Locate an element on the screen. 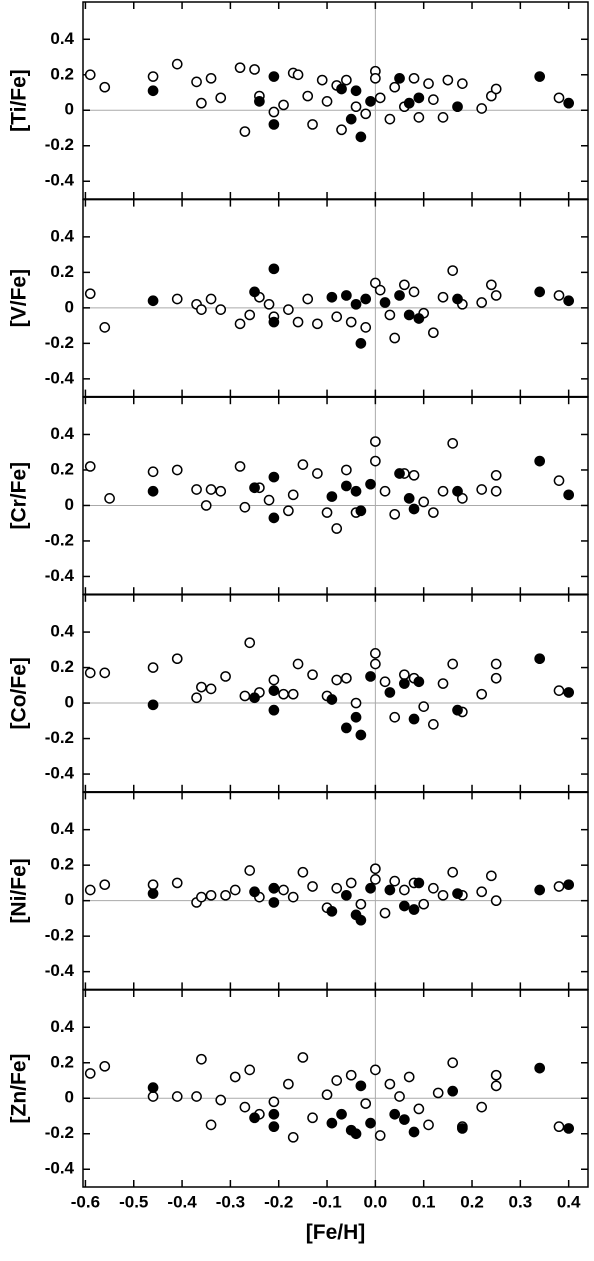 Image resolution: width=594 pixels, height=1261 pixels. x-tick-label: 0.4 is located at coordinates (569, 1201).